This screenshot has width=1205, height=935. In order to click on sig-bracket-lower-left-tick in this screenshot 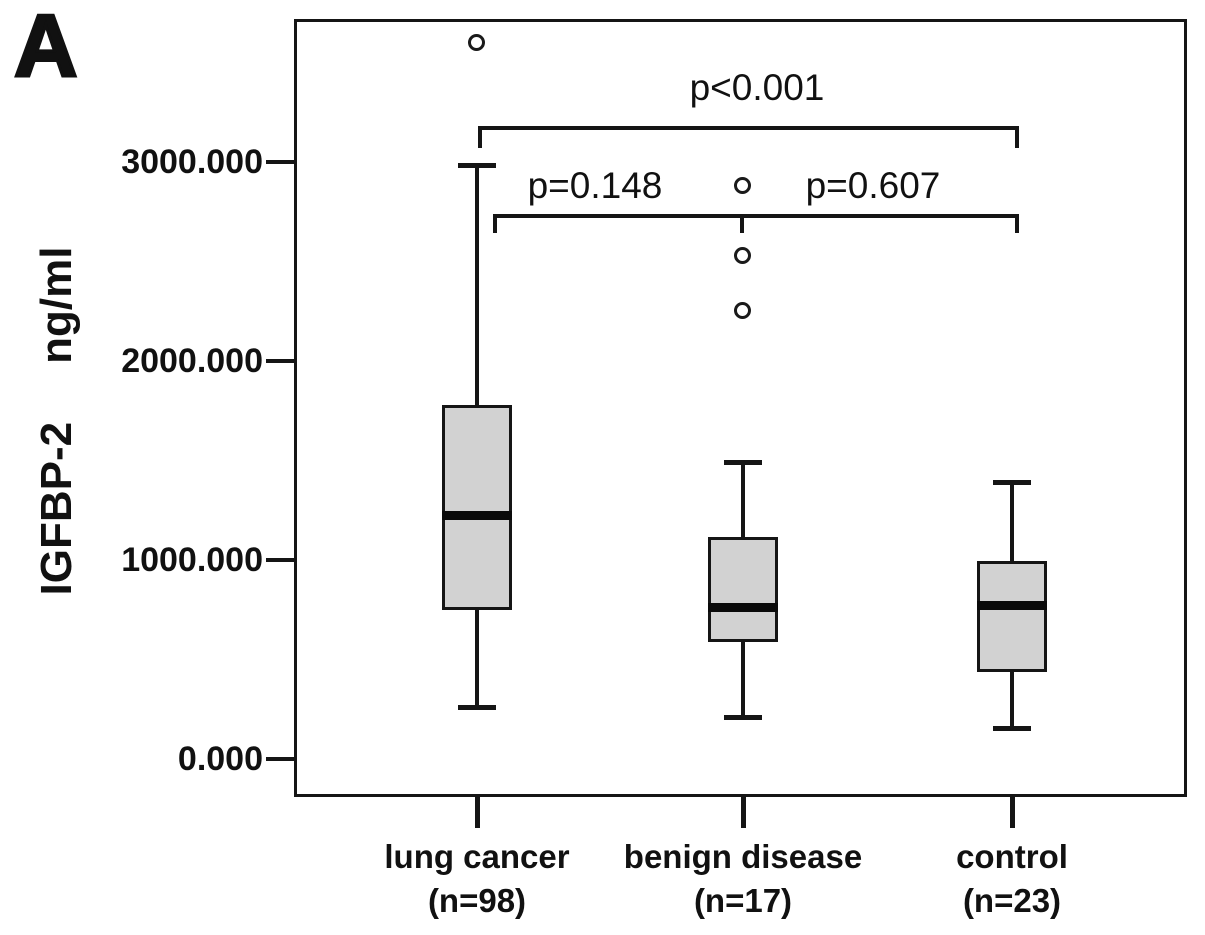, I will do `click(495, 223)`.